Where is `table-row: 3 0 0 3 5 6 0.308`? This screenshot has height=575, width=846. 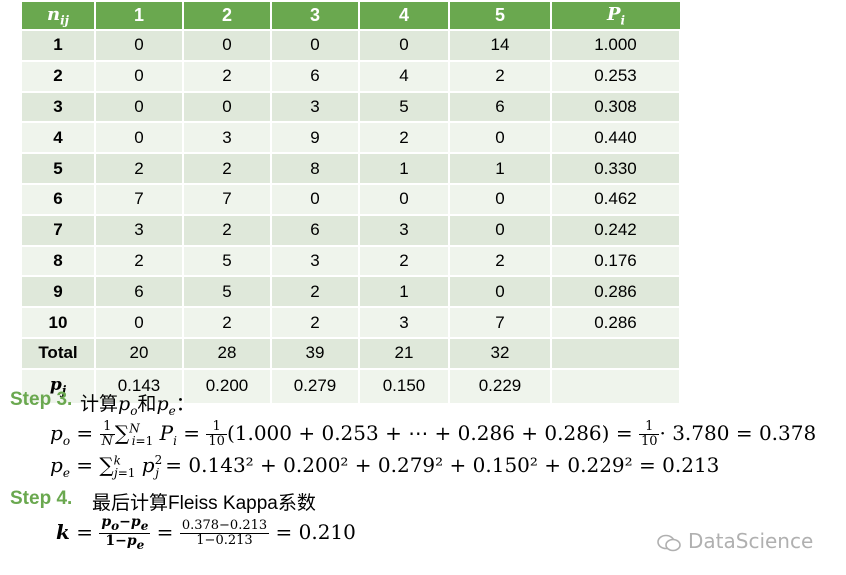 table-row: 3 0 0 3 5 6 0.308 is located at coordinates (351, 106).